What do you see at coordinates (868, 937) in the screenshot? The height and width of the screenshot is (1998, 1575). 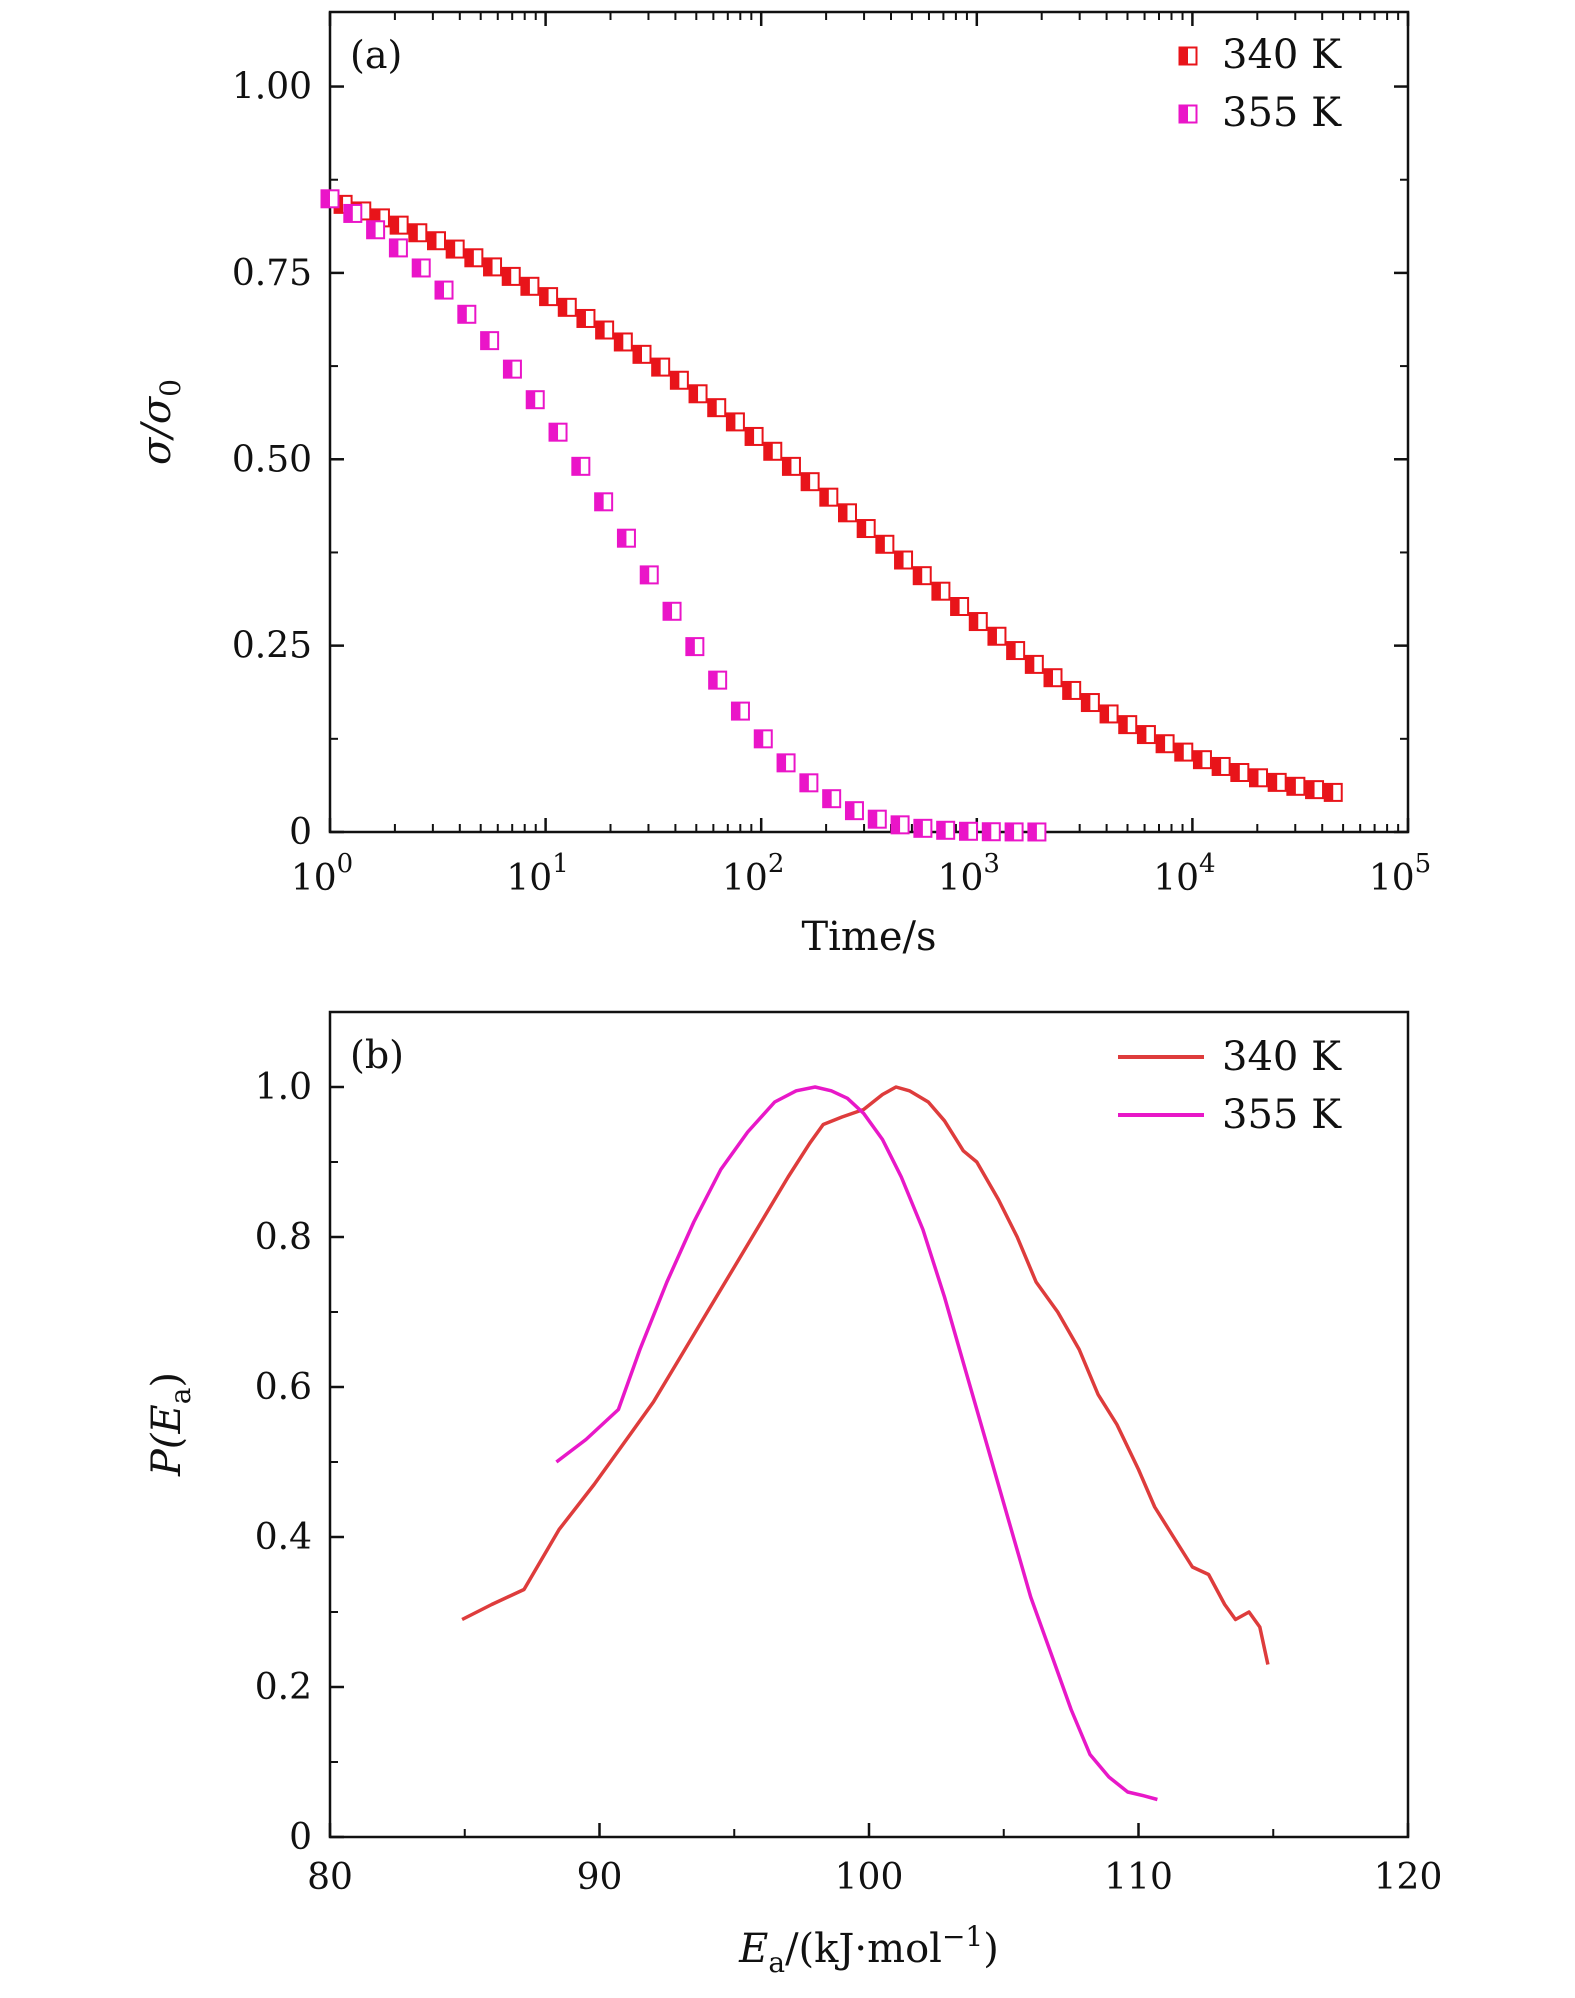 I see `panel-a-x-axis-label: Time/s` at bounding box center [868, 937].